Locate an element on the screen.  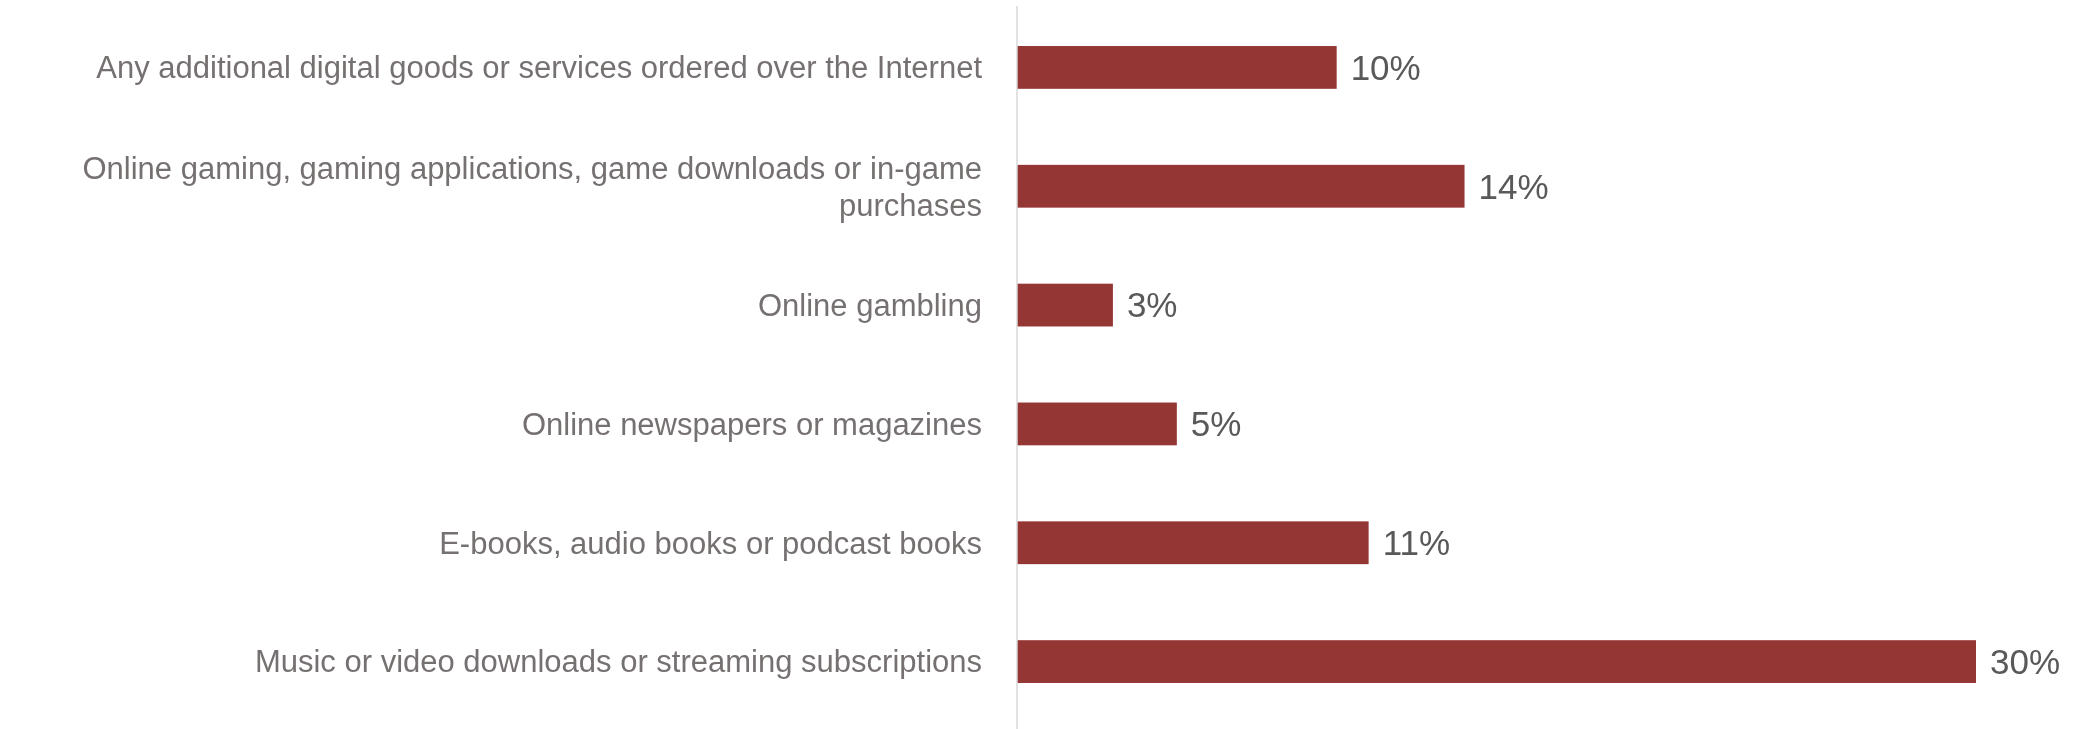
data-label: 10% is located at coordinates (1385, 67).